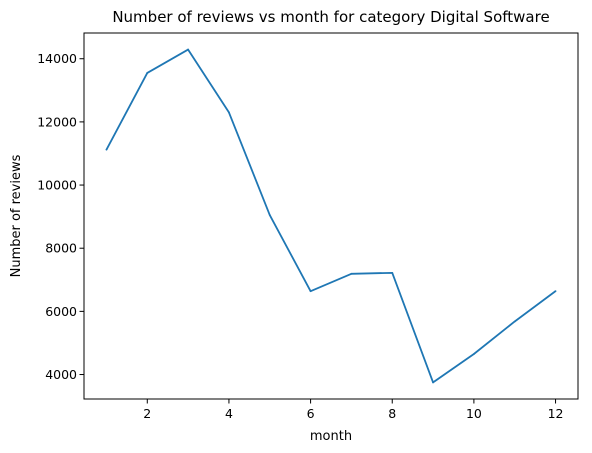 The width and height of the screenshot is (592, 453). What do you see at coordinates (311, 413) in the screenshot?
I see `x-tick-label: 6` at bounding box center [311, 413].